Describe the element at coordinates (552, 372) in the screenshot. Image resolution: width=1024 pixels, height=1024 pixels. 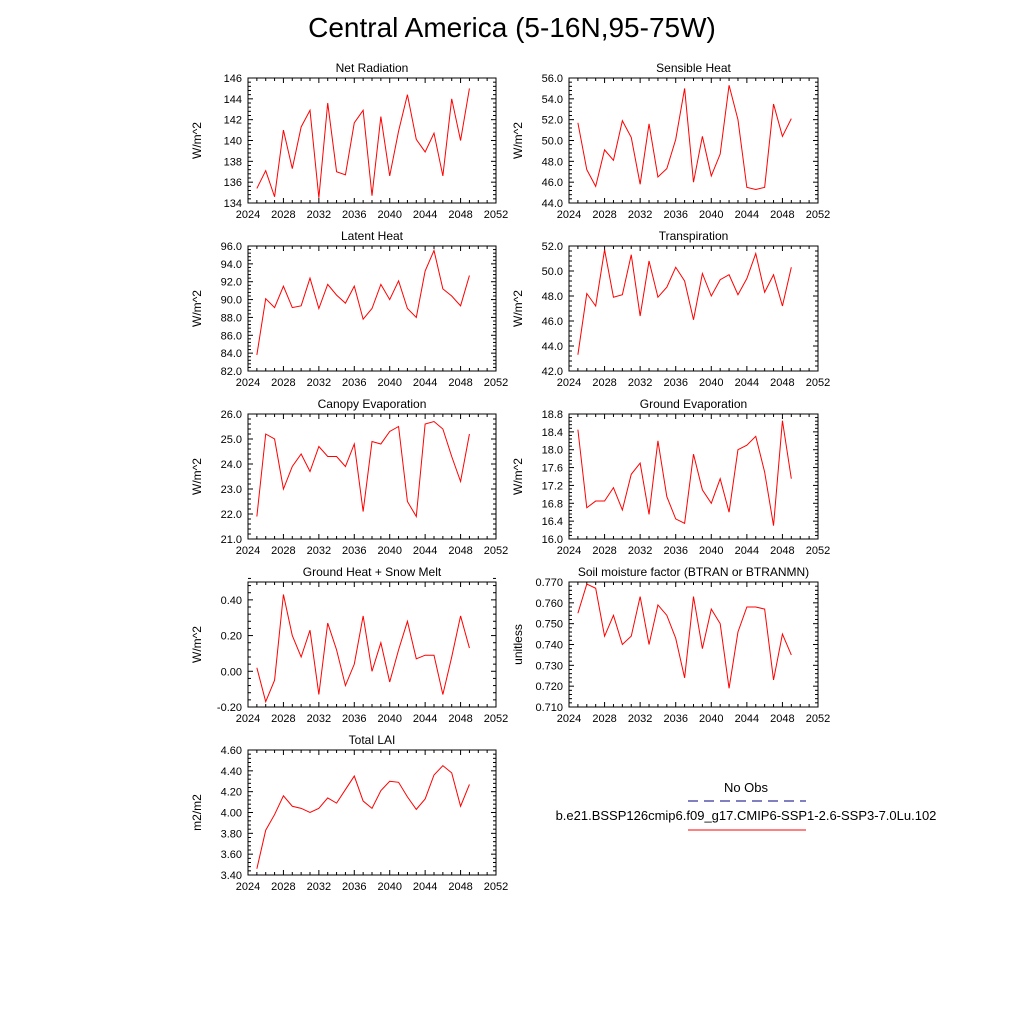
I see `y-tick-label: 42.0` at that location.